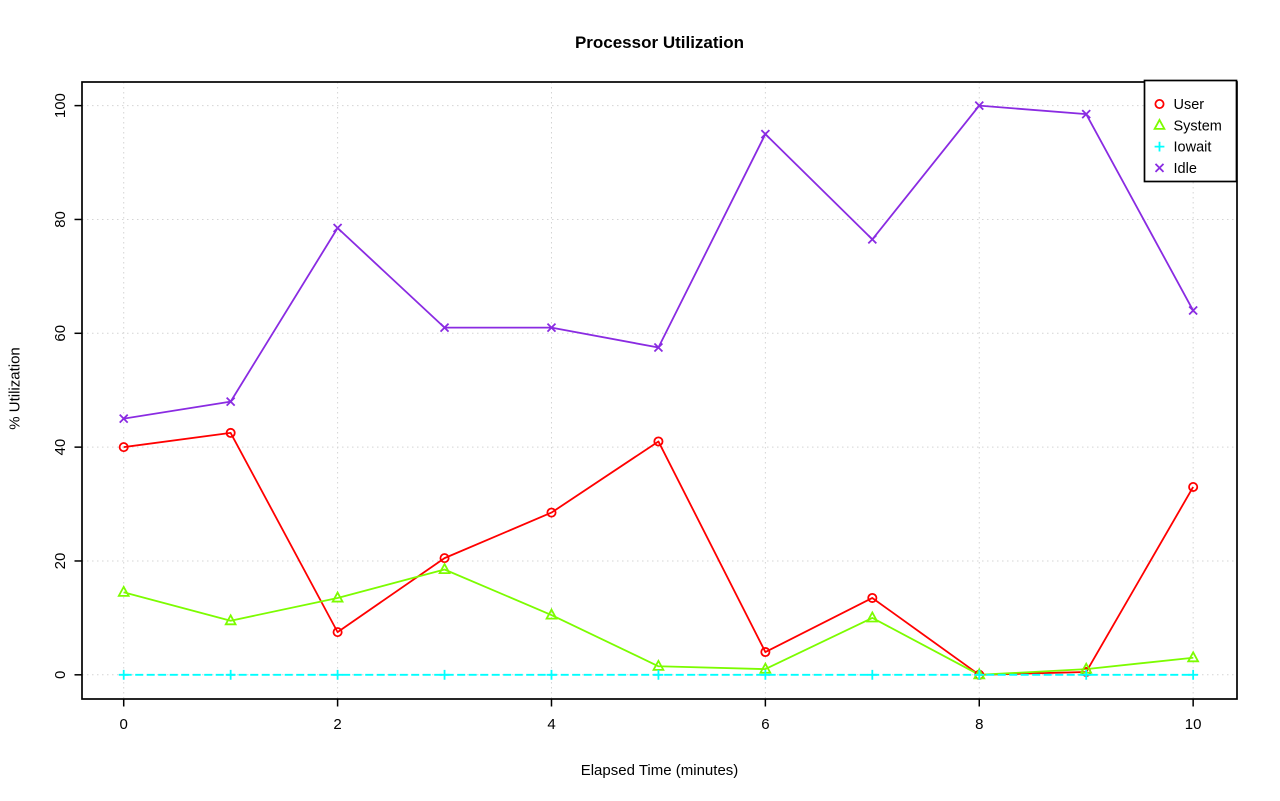  What do you see at coordinates (124, 724) in the screenshot?
I see `x-tick-label: 0` at bounding box center [124, 724].